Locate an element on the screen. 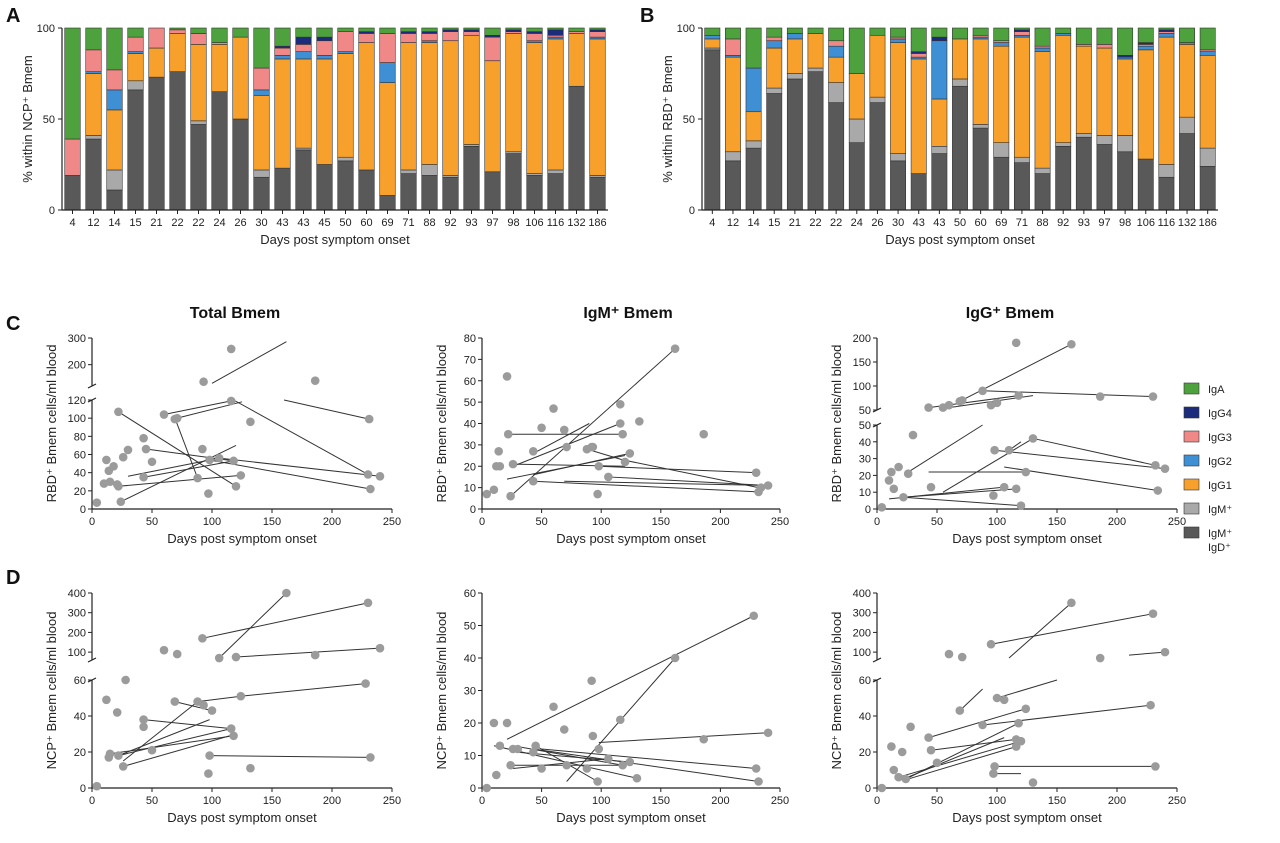  legend-swatch-IgMIgD is located at coordinates (1191, 532).